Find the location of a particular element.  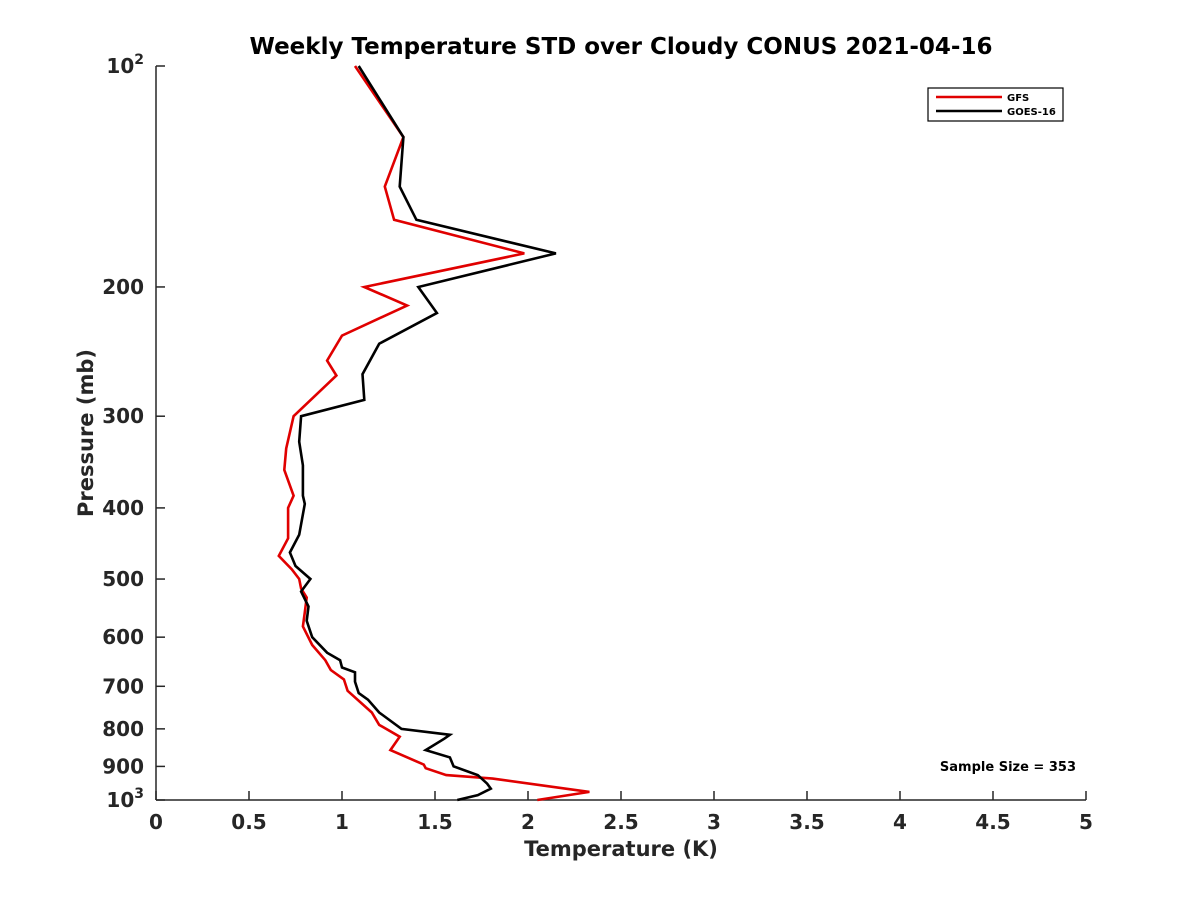

x-tick-label: 1 is located at coordinates (342, 822).